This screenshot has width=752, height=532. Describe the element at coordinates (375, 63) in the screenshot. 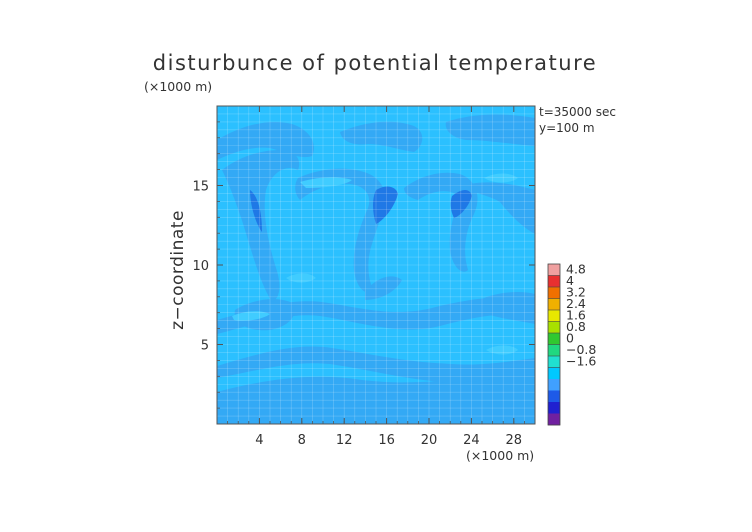

I see `chart-title: disturbunce of potential temperature` at that location.